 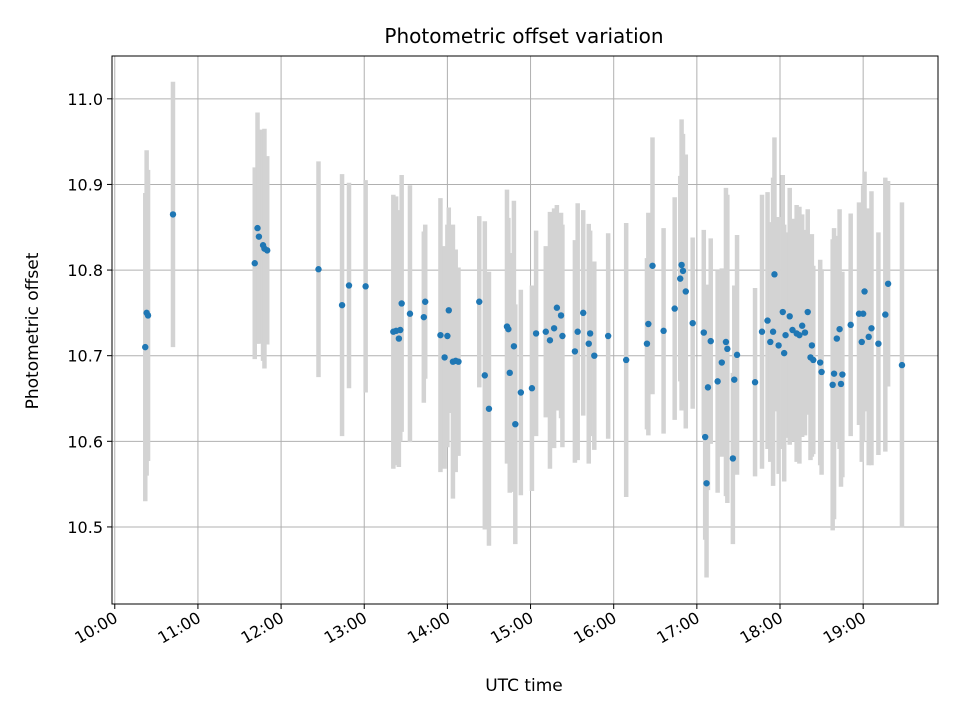 I want to click on y-axis-title: Photometric offset, so click(x=33, y=330).